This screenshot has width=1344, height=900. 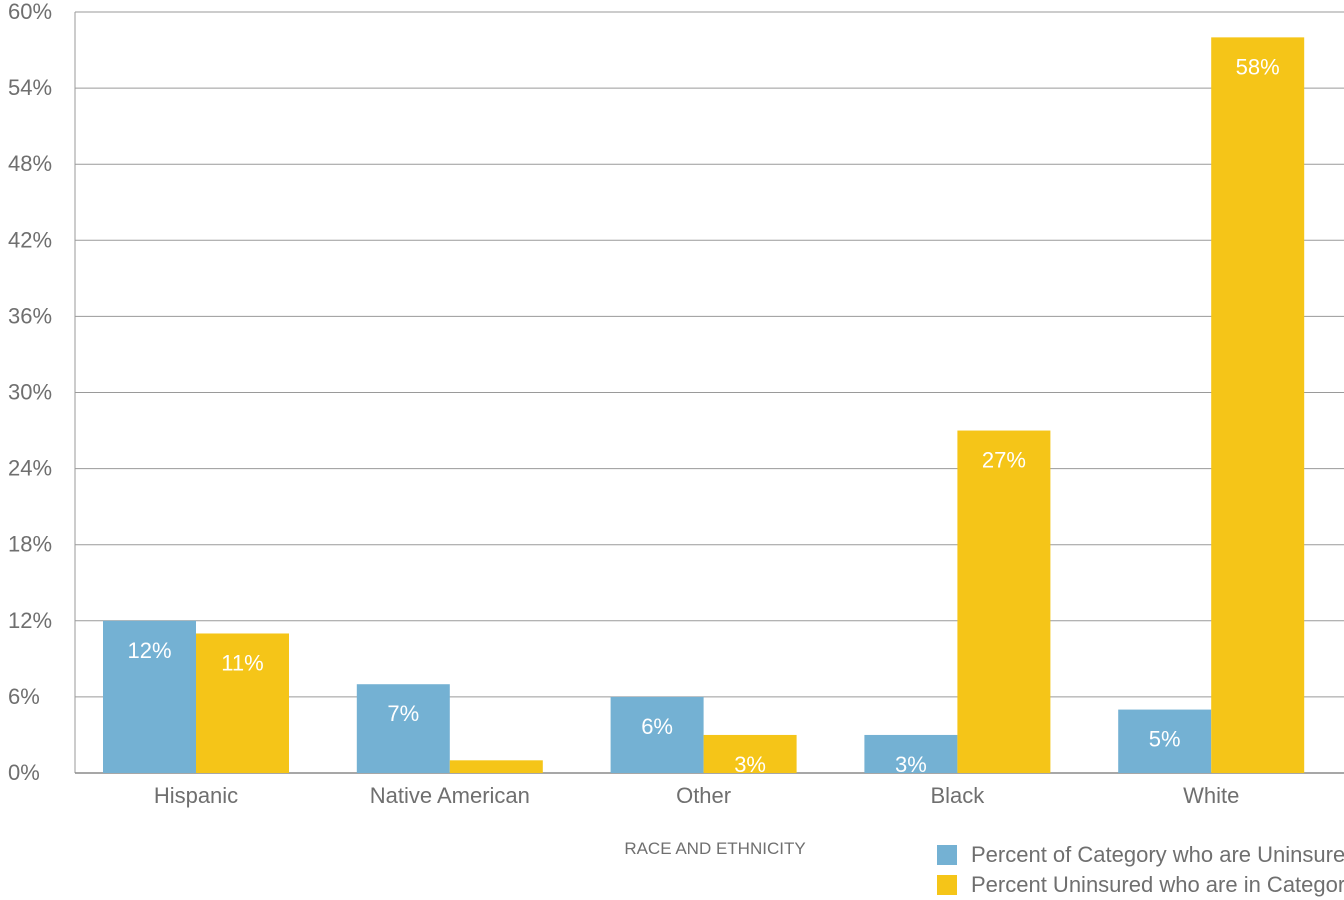 What do you see at coordinates (30, 163) in the screenshot?
I see `y-tick-label: 48%` at bounding box center [30, 163].